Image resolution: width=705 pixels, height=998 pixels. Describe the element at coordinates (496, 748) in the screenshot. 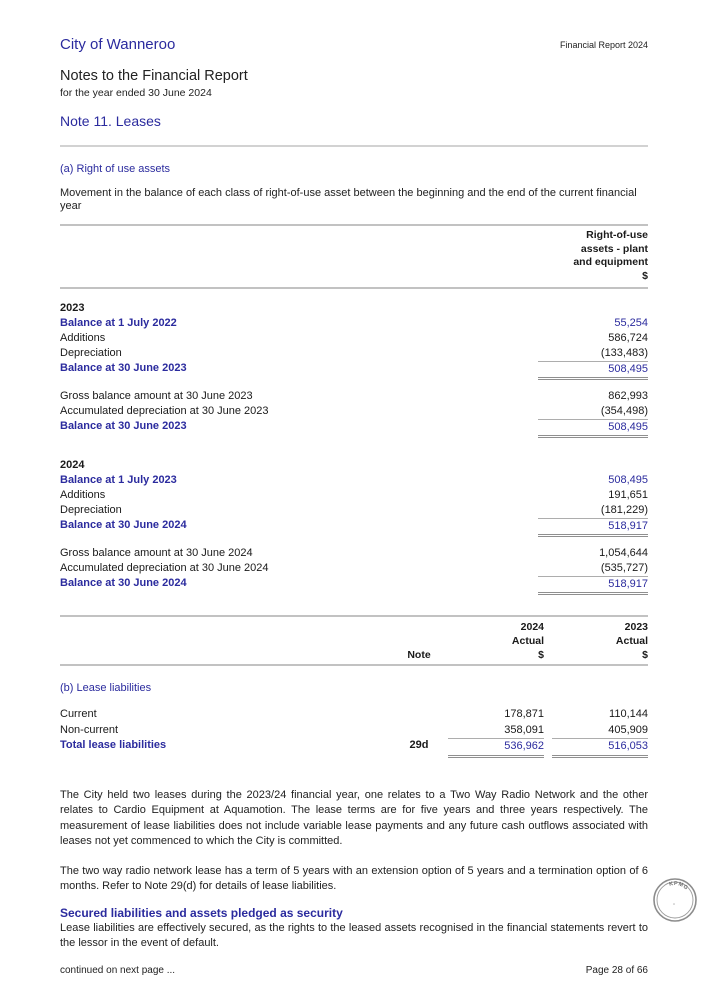

I see `row-value-2024: 536,962` at that location.